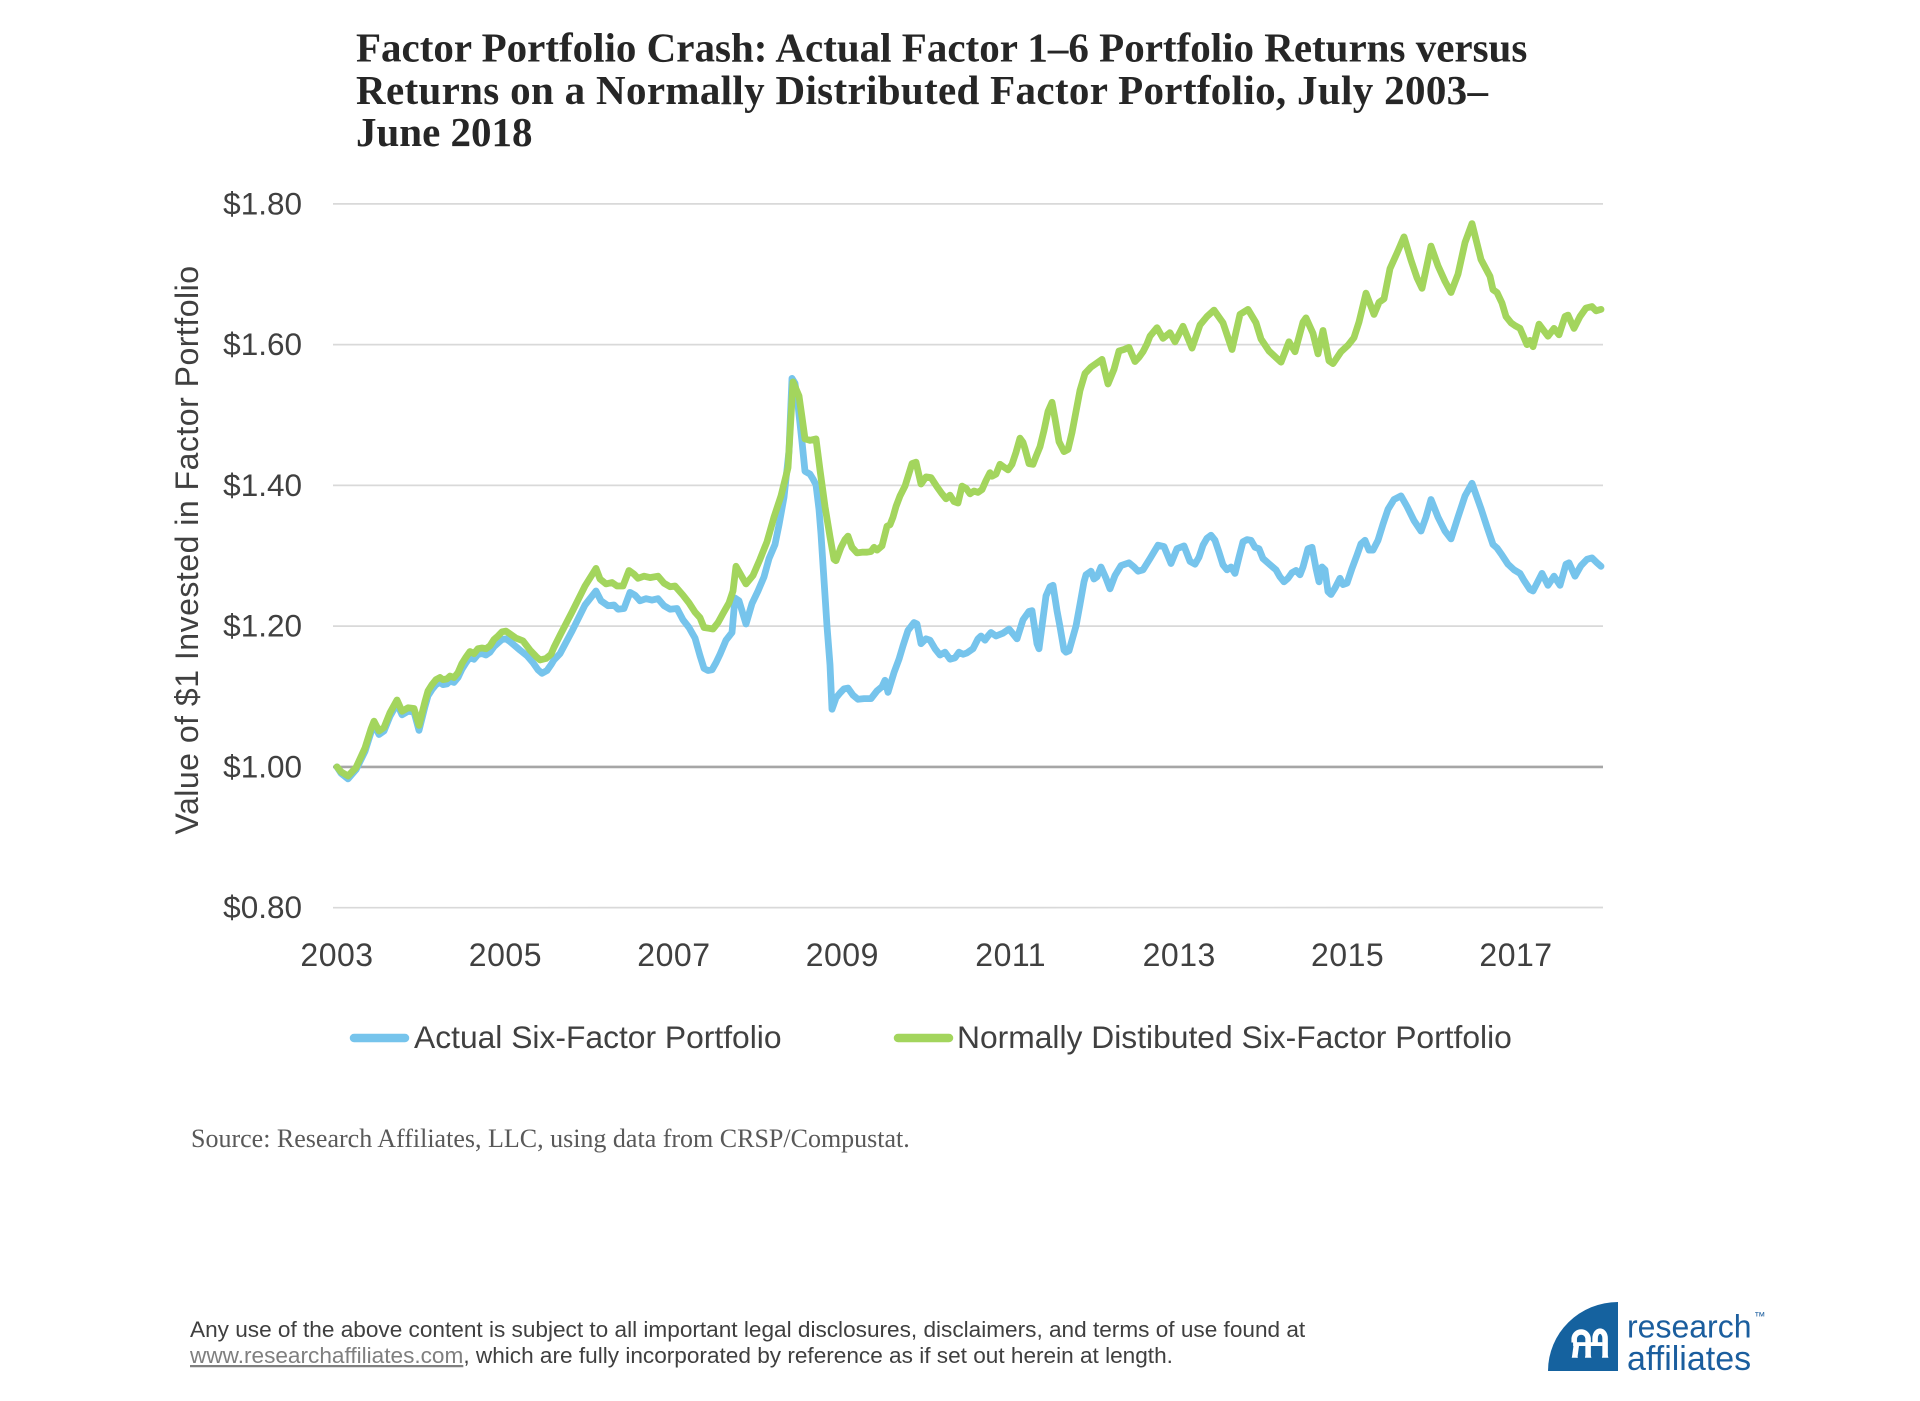 Image resolution: width=1920 pixels, height=1401 pixels. Describe the element at coordinates (505, 955) in the screenshot. I see `svg-text: 2005` at that location.